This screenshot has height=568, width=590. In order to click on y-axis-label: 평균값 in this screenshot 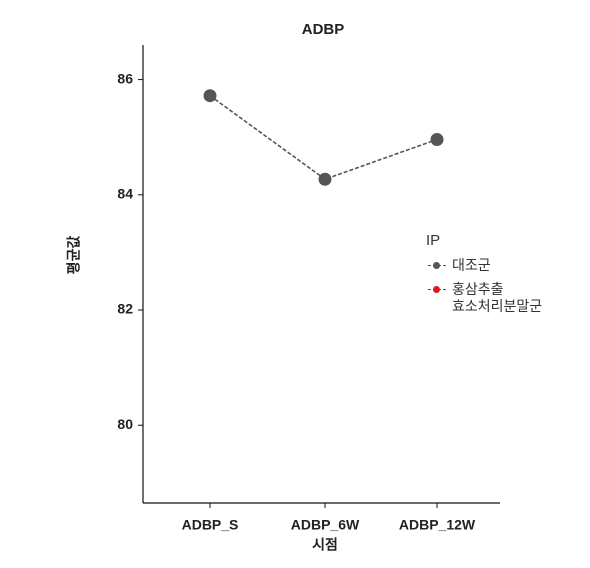, I will do `click(74, 255)`.